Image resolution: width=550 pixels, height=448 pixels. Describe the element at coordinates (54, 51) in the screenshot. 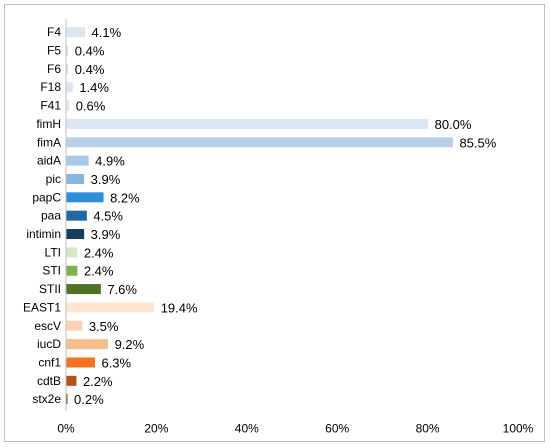

I see `category-label: F5` at that location.